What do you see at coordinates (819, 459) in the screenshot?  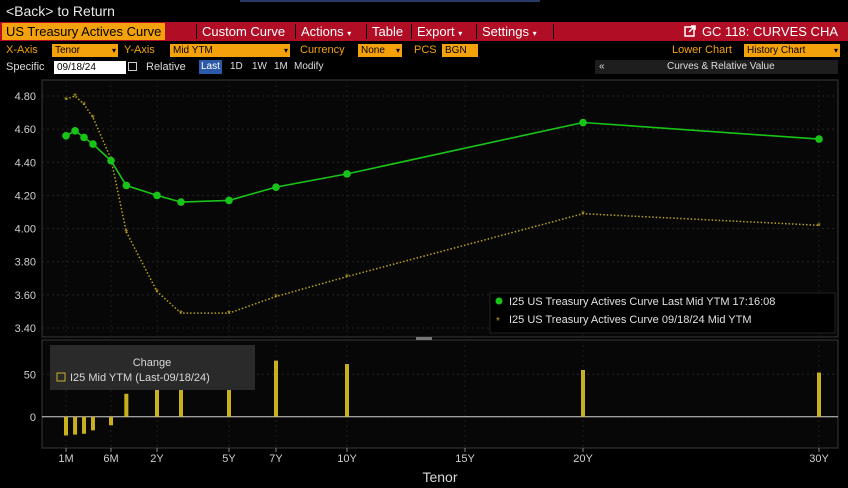 I see `x-tick-label: 30Y` at bounding box center [819, 459].